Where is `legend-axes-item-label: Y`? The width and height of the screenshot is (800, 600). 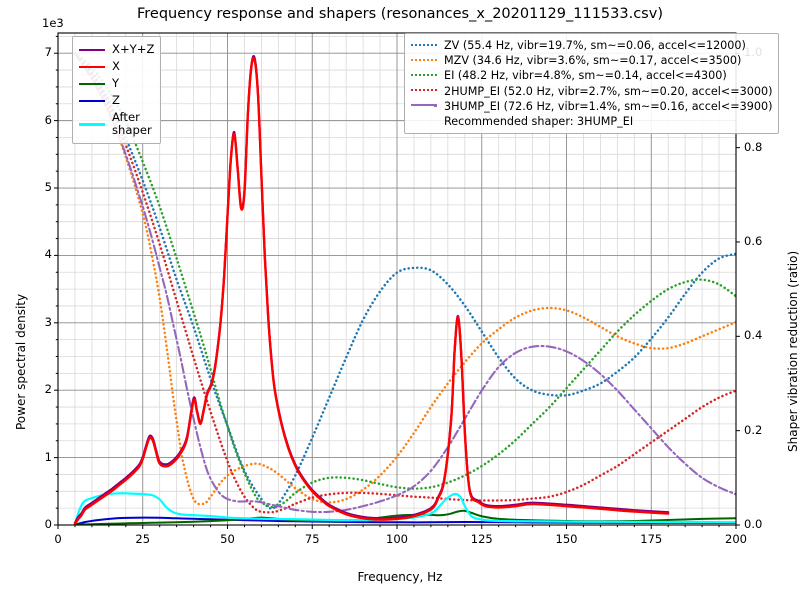
legend-axes-item-label: Y is located at coordinates (116, 83).